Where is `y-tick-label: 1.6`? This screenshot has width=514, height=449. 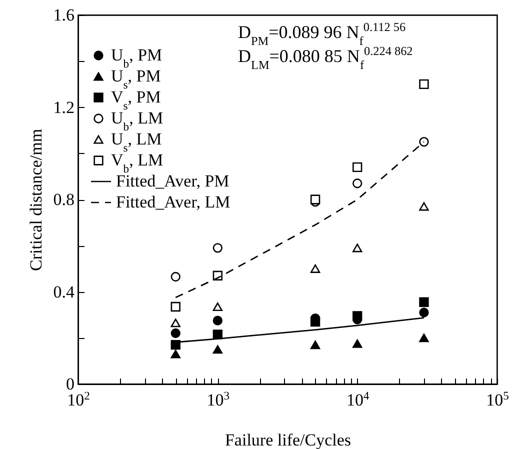
y-tick-label: 1.6 is located at coordinates (63, 15).